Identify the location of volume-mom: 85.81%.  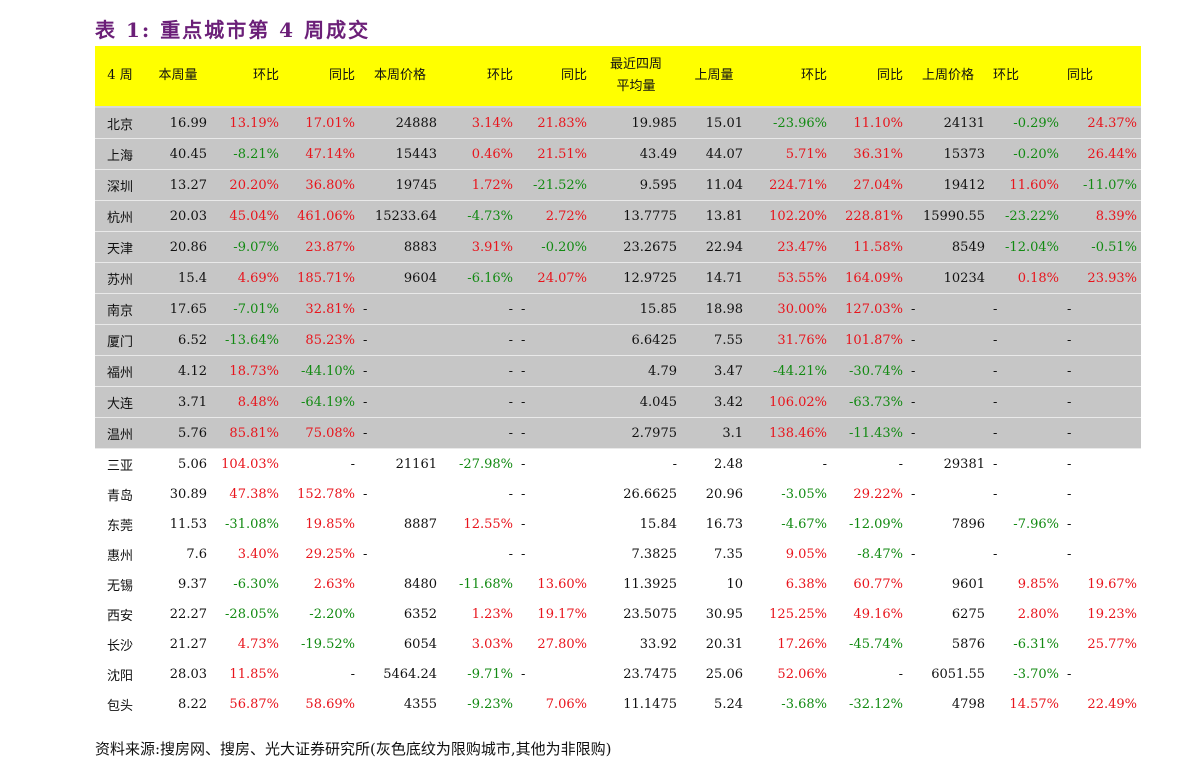
(247, 433).